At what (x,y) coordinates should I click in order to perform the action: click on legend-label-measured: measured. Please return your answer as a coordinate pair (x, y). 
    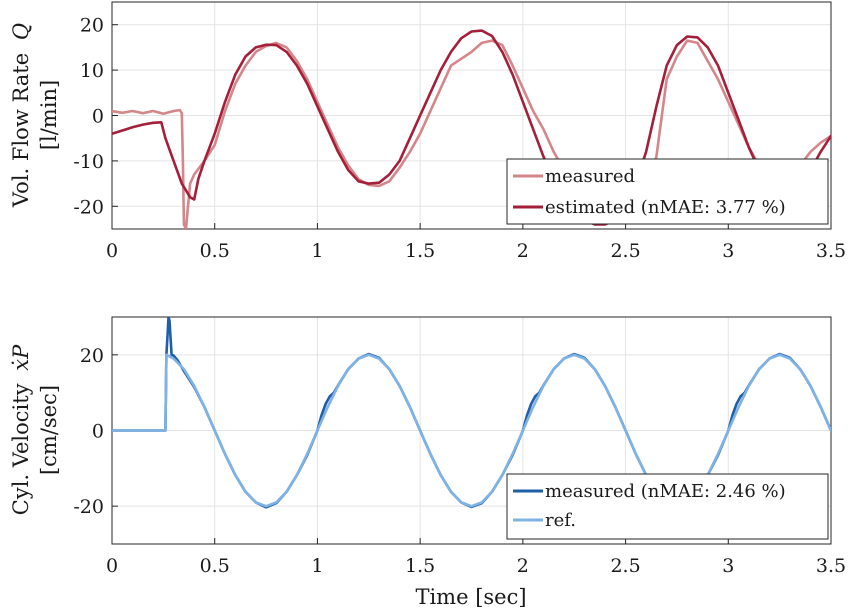
    Looking at the image, I should click on (590, 176).